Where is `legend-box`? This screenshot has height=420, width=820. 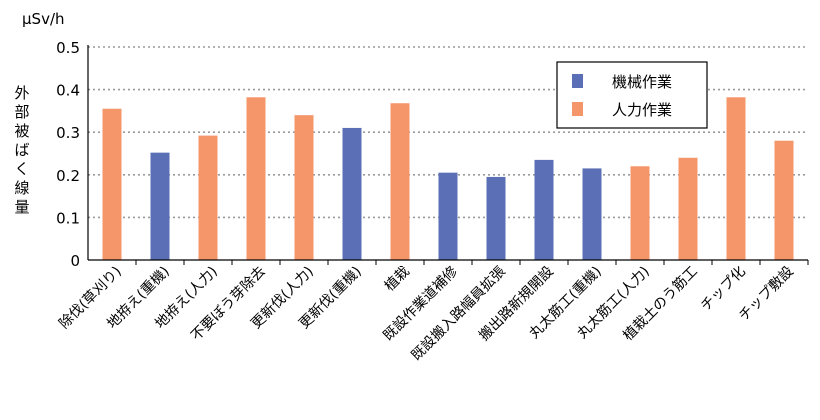 legend-box is located at coordinates (632, 95).